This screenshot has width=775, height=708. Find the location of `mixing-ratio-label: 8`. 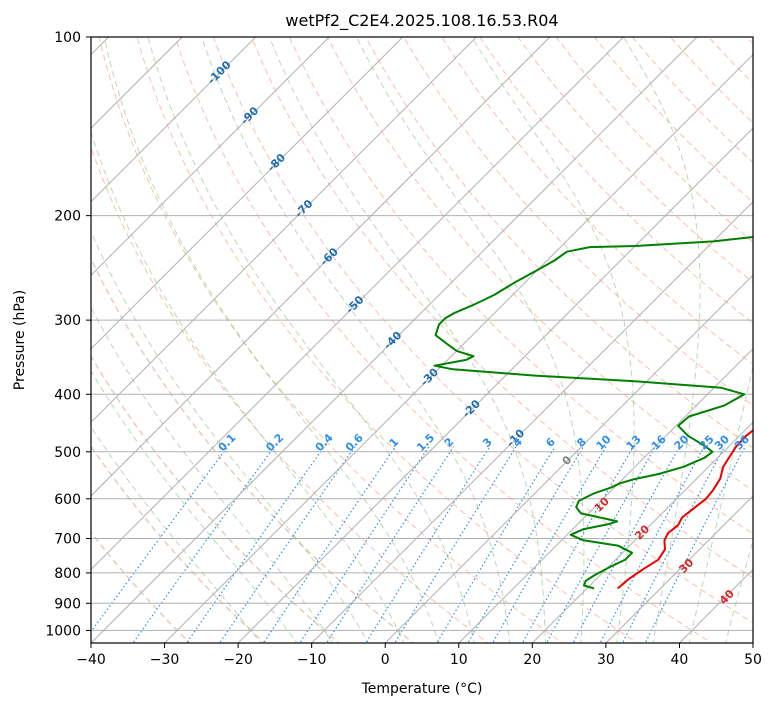

mixing-ratio-label: 8 is located at coordinates (581, 442).